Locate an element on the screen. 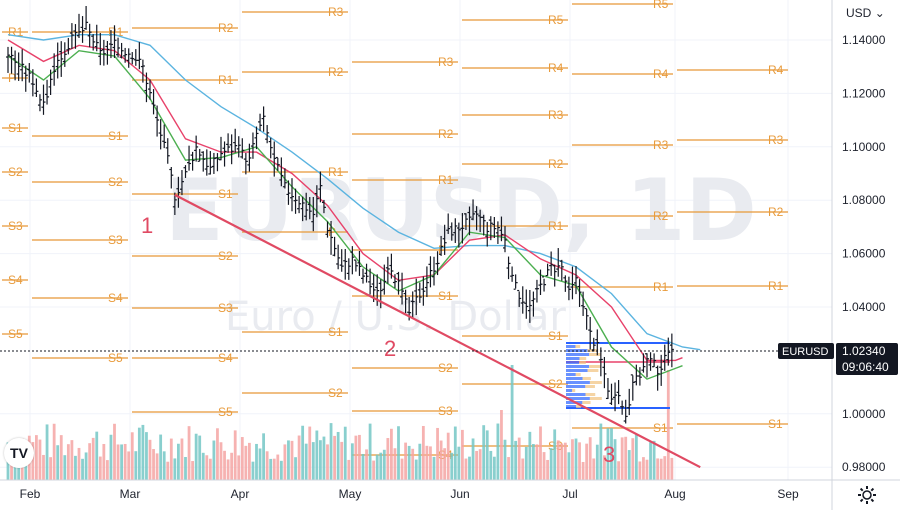 This screenshot has height=511, width=900. settings-button is located at coordinates (867, 495).